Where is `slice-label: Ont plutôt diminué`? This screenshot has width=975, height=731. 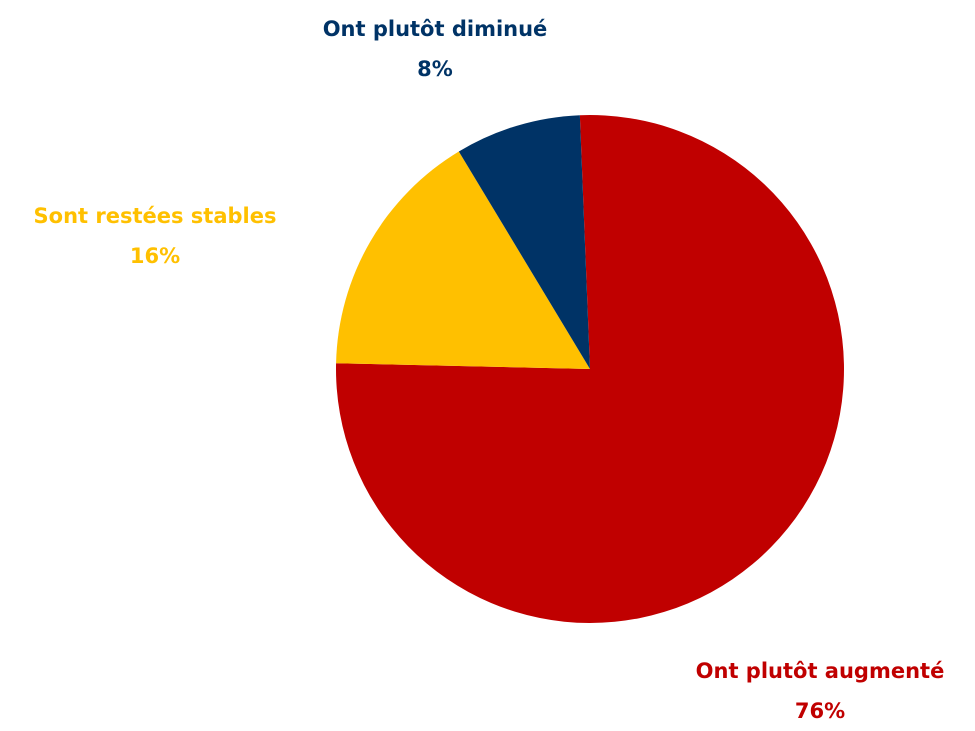 slice-label: Ont plutôt diminué is located at coordinates (435, 29).